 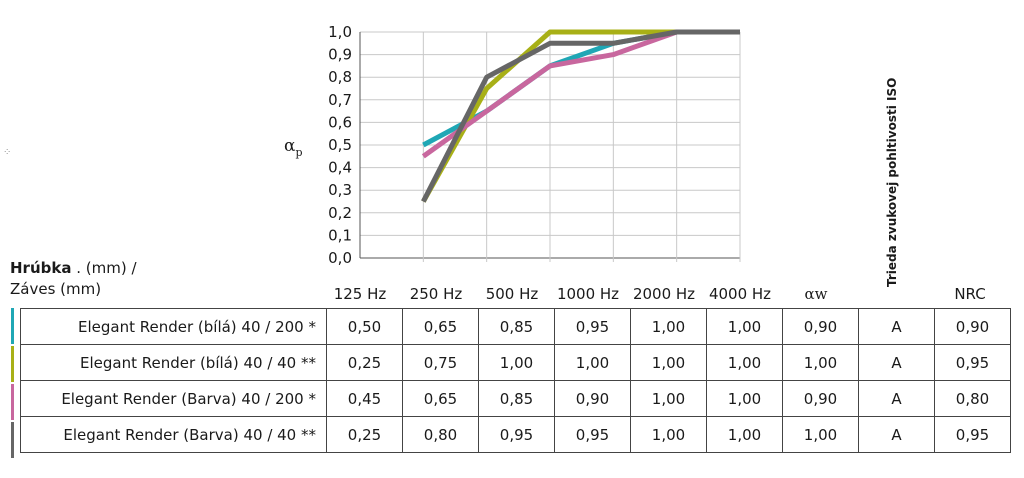 What do you see at coordinates (340, 122) in the screenshot?
I see `y-tick-label: 0,6` at bounding box center [340, 122].